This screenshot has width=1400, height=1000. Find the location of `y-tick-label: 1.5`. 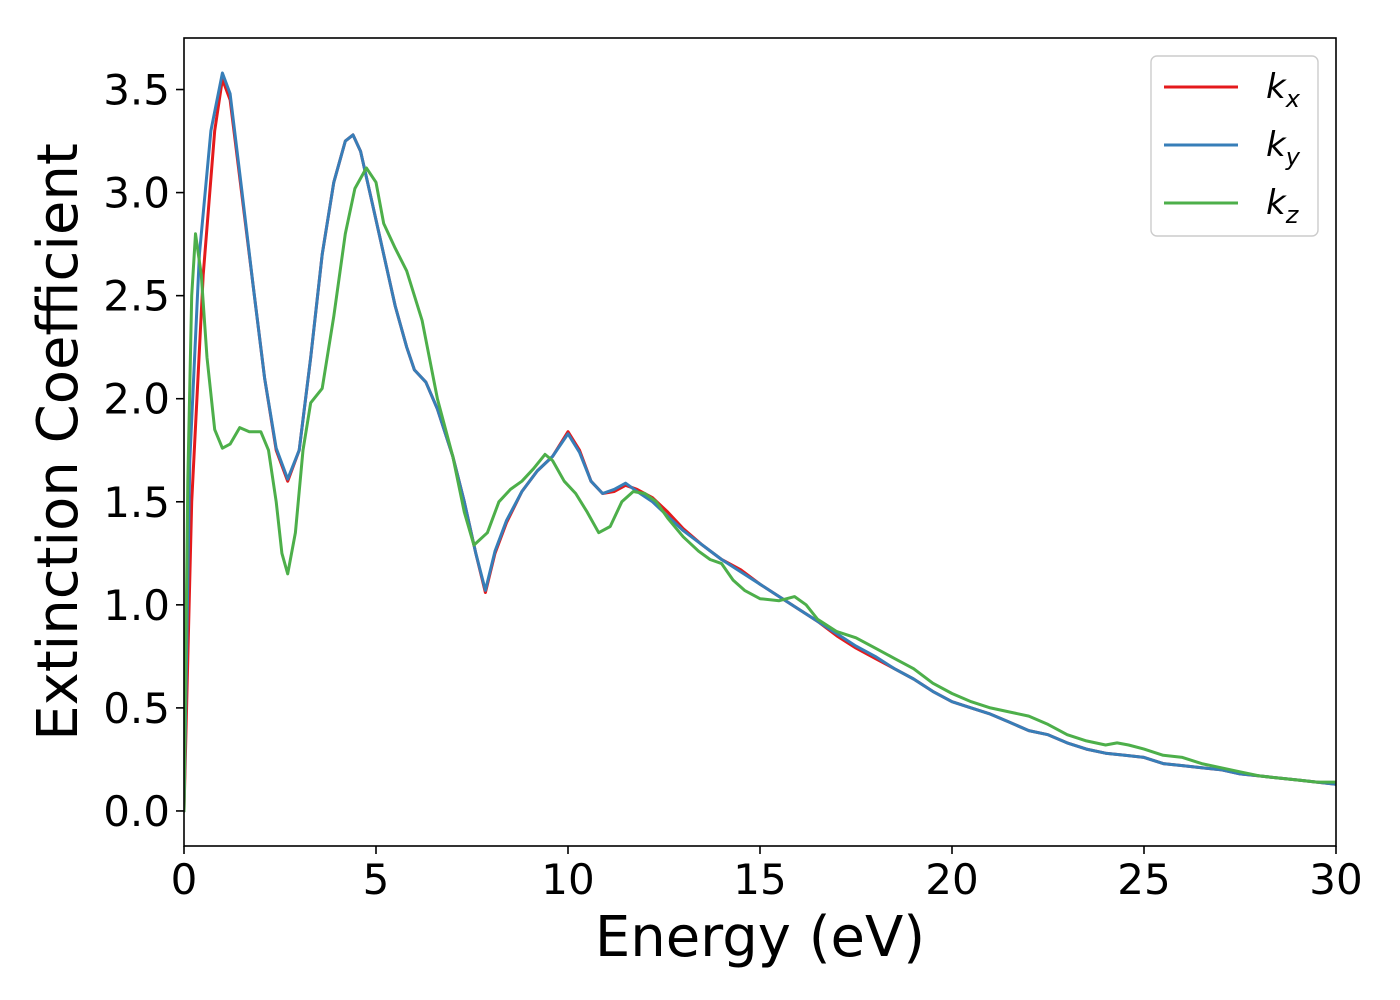

y-tick-label: 1.5 is located at coordinates (136, 502).